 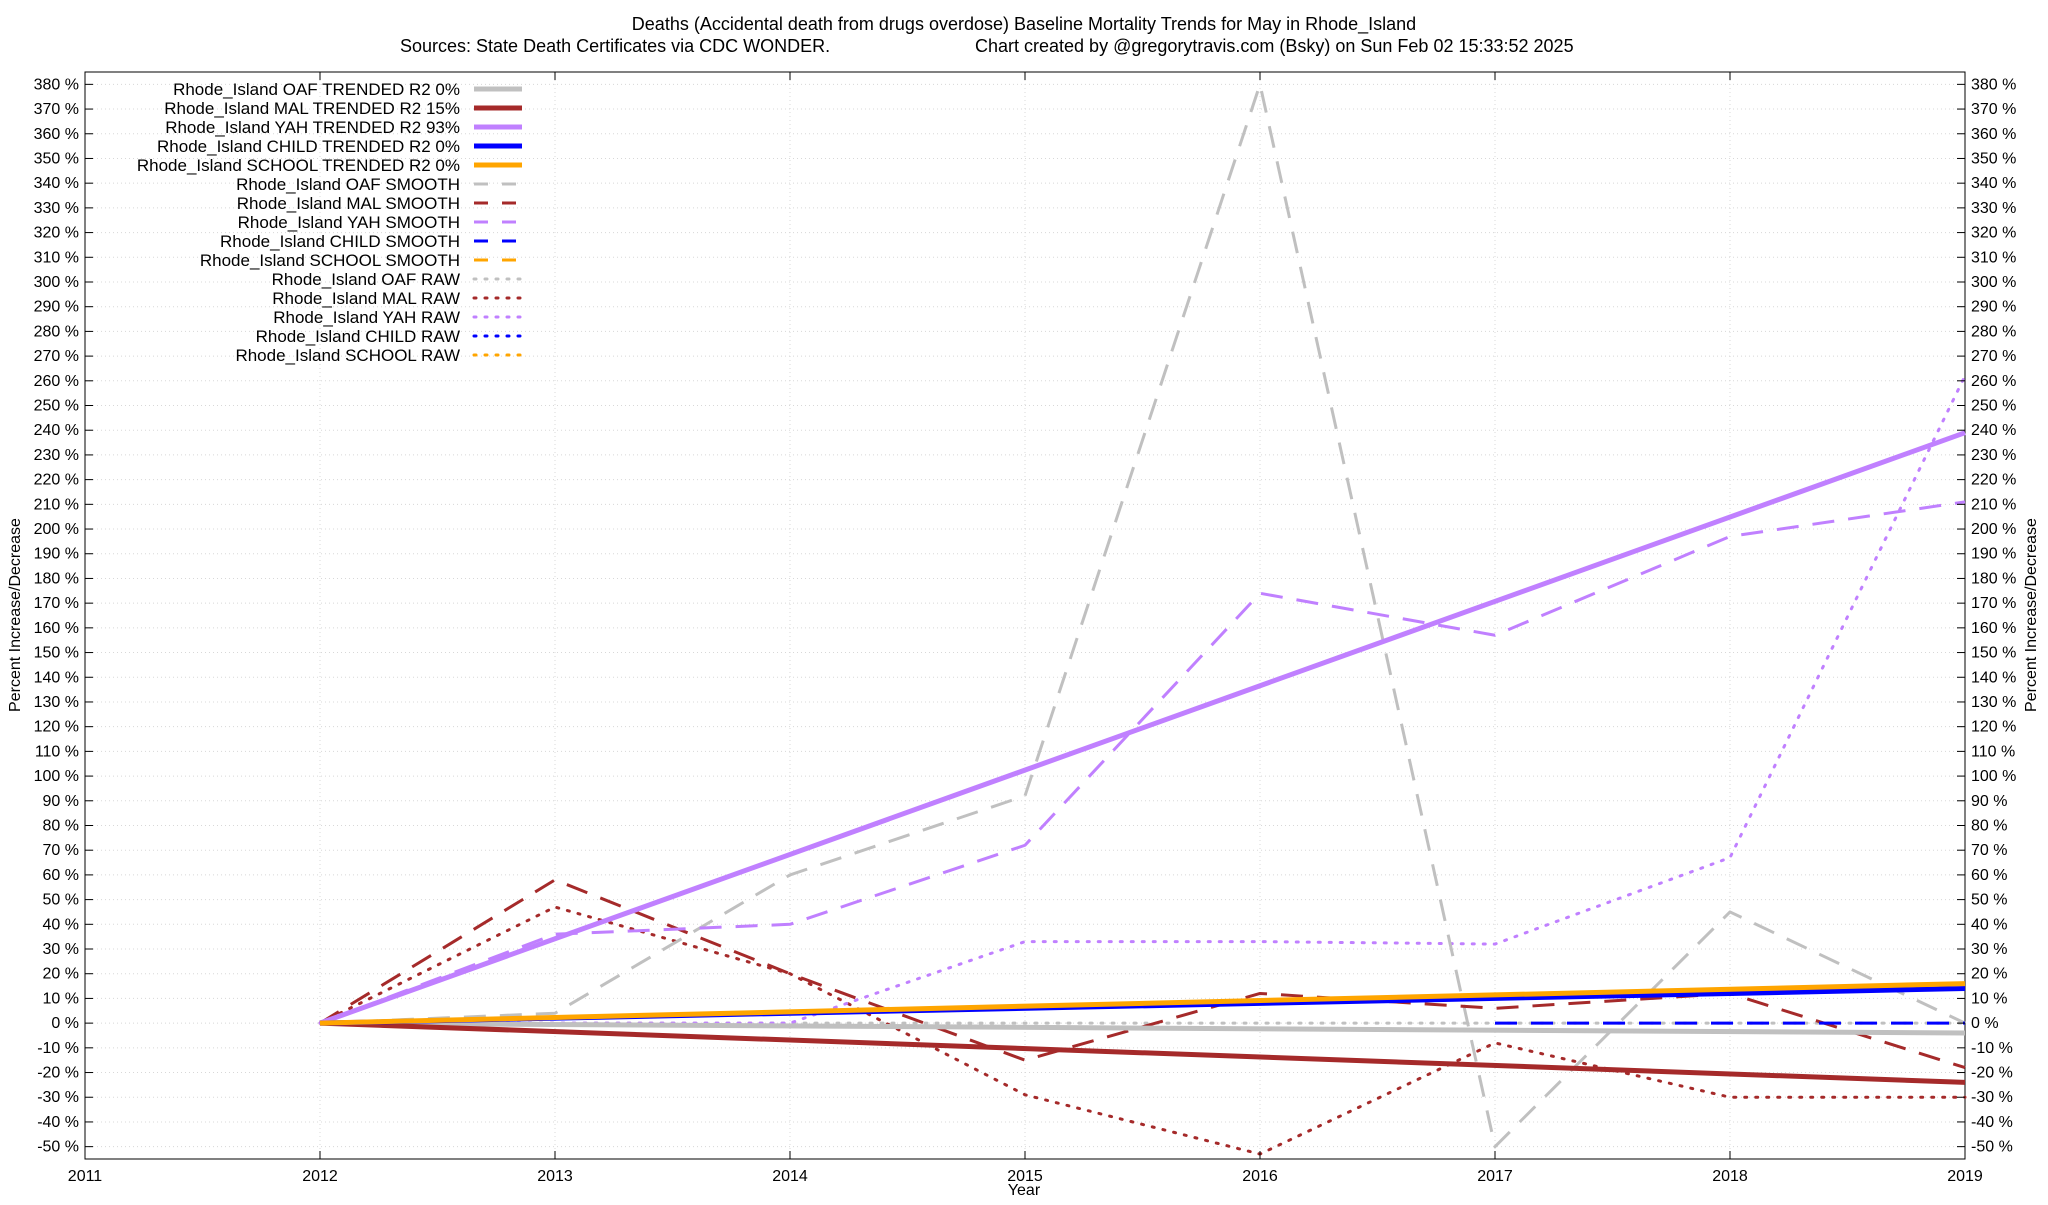 I want to click on x-tick-label: 2015, so click(x=1025, y=1176).